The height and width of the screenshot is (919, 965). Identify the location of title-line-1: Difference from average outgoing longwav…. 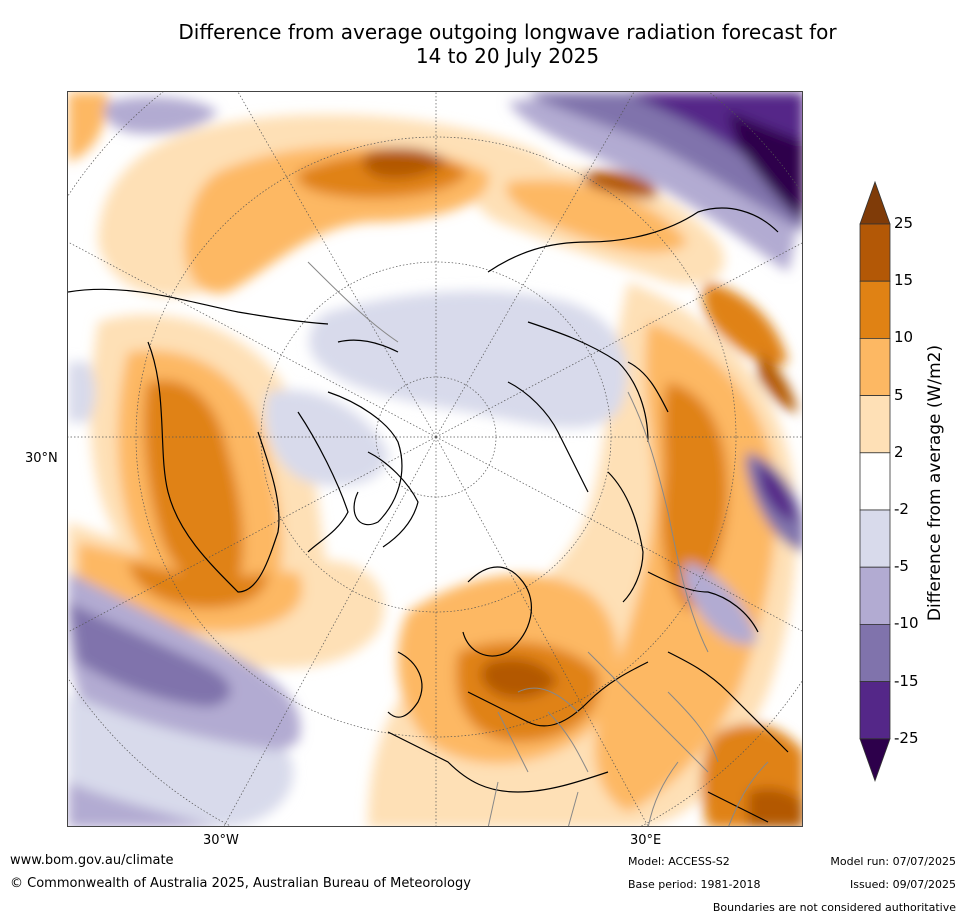
(507, 32).